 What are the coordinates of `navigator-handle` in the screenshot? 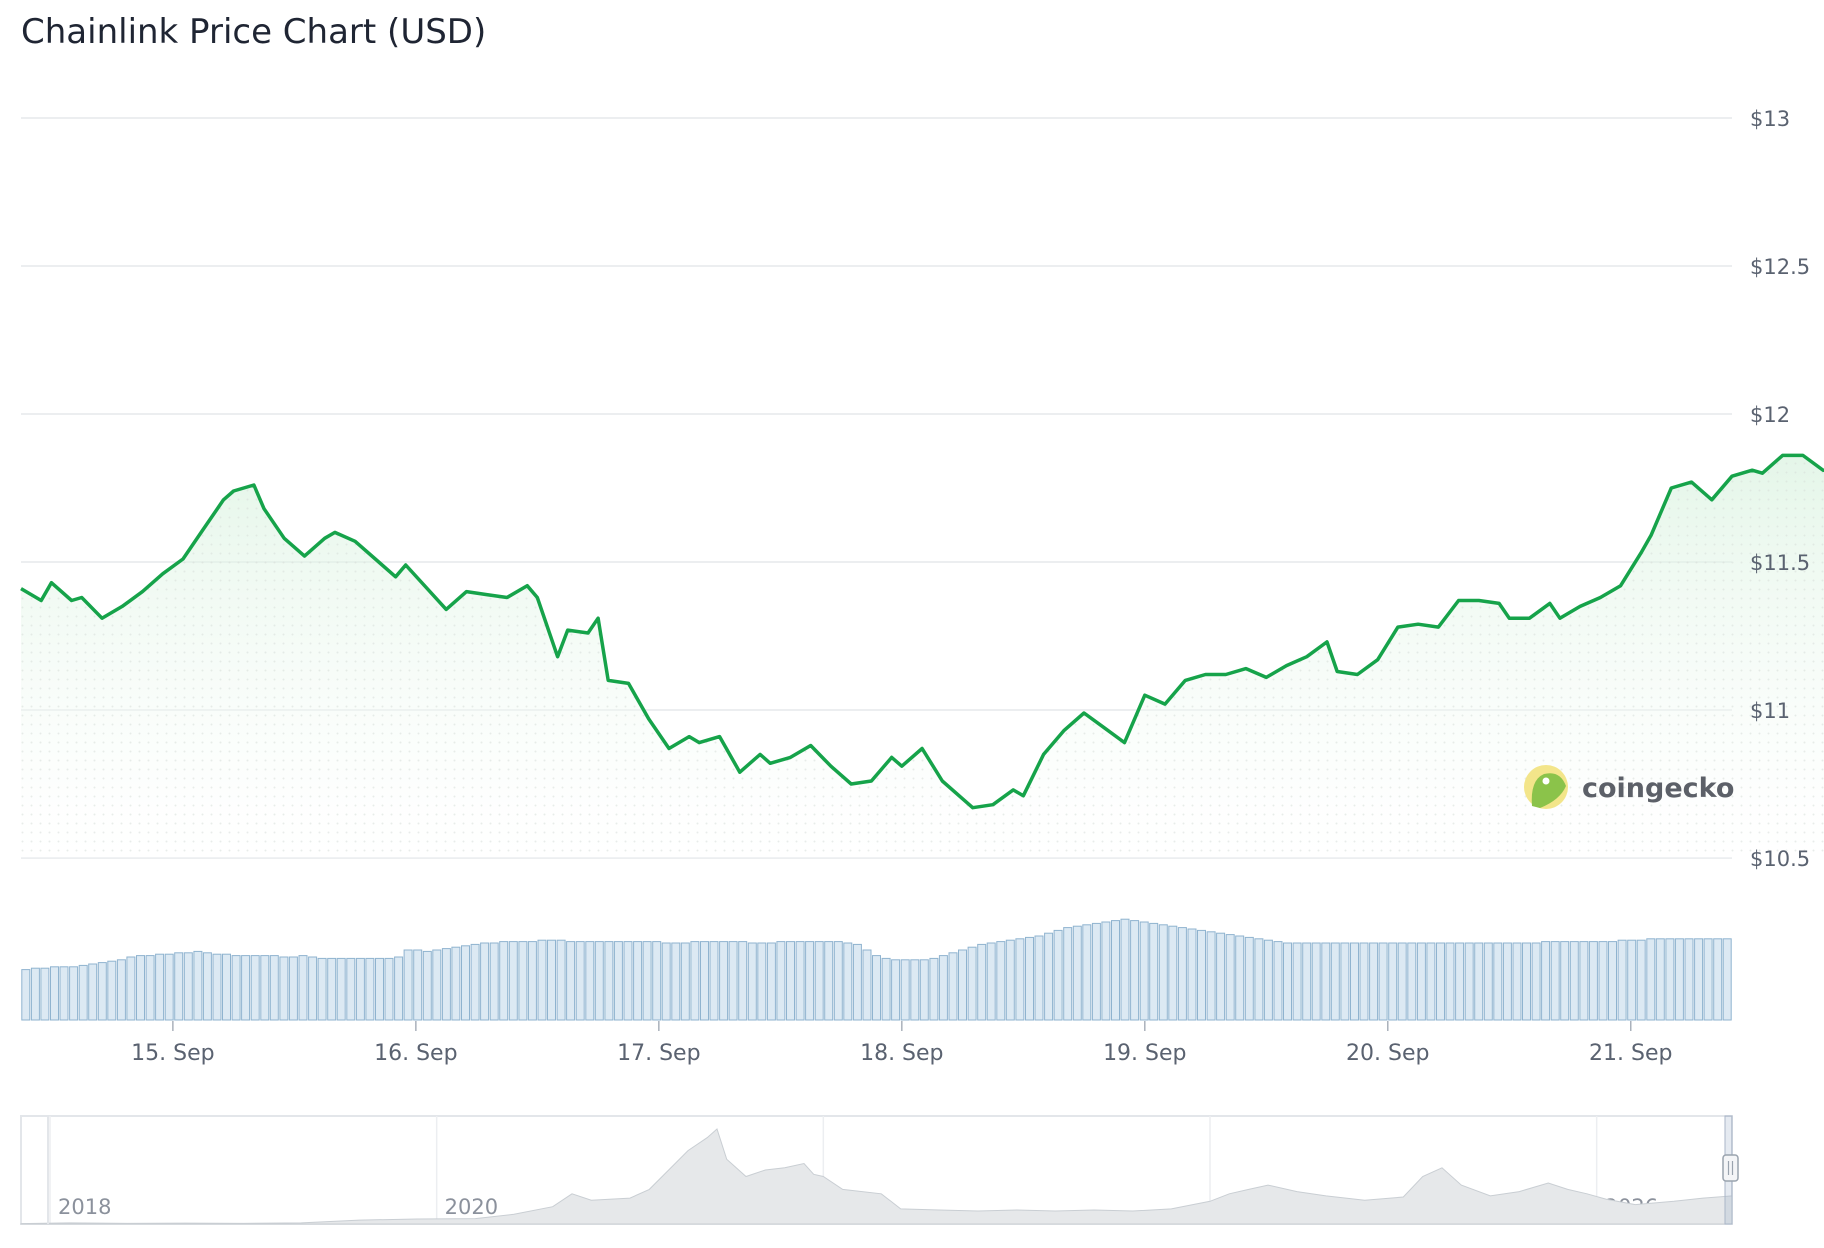 It's located at (1730, 1168).